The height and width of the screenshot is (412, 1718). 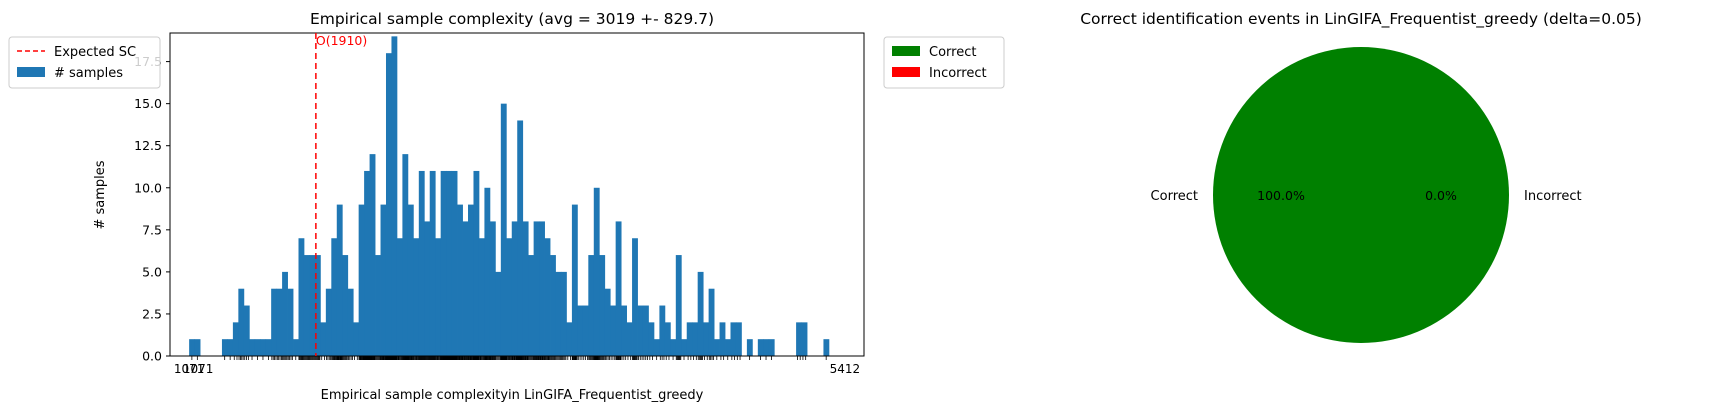 I want to click on histogram-y-axis: 0.02.55.07.510.012.515.017.5, so click(x=152, y=209).